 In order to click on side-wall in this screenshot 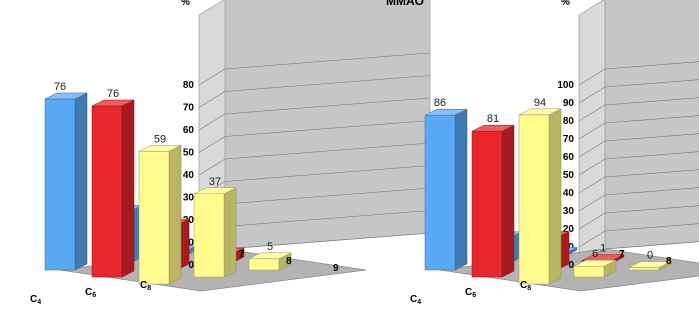, I will do `click(592, 133)`.